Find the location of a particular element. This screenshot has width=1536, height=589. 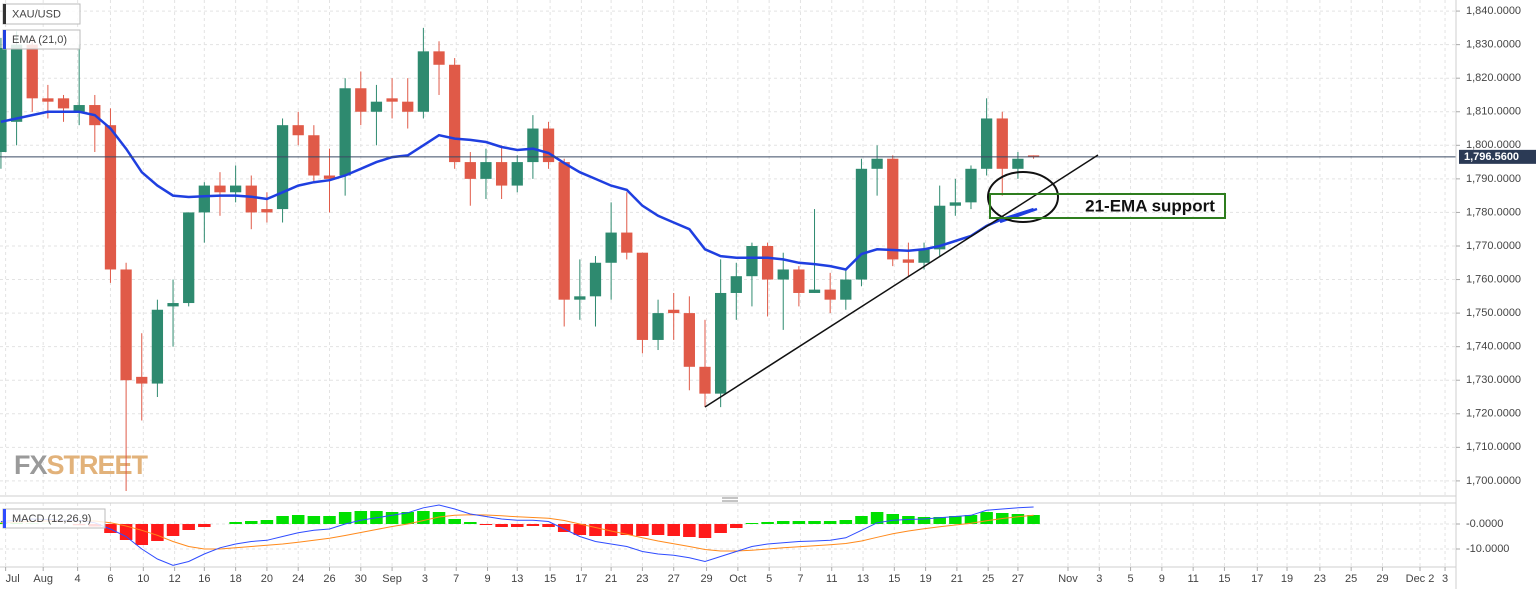

x-tick-label: 7 is located at coordinates (800, 579).